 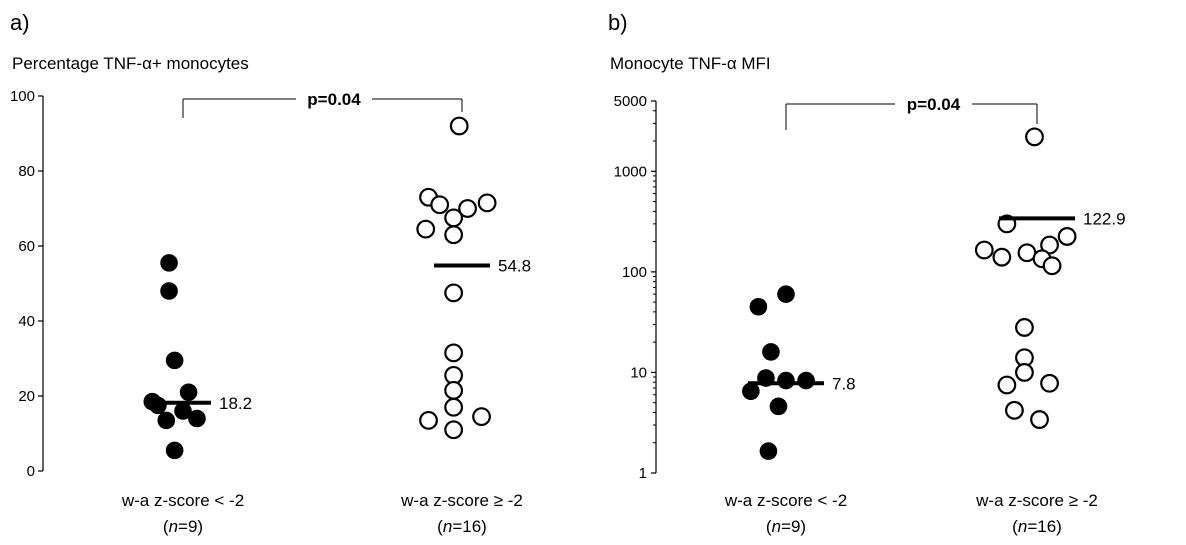 What do you see at coordinates (461, 500) in the screenshot?
I see `panel-a-category-label: w-a z-score ≥ -2` at bounding box center [461, 500].